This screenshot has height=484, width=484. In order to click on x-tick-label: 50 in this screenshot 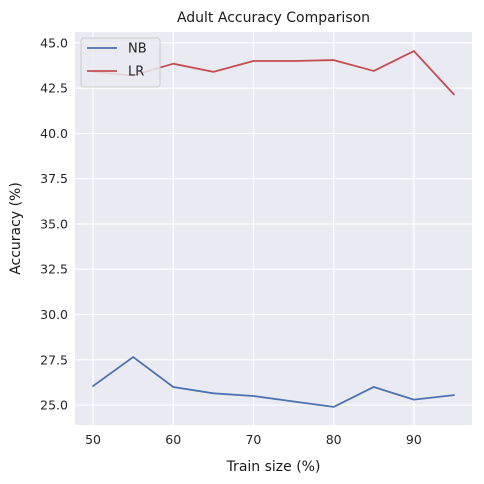, I will do `click(93, 439)`.